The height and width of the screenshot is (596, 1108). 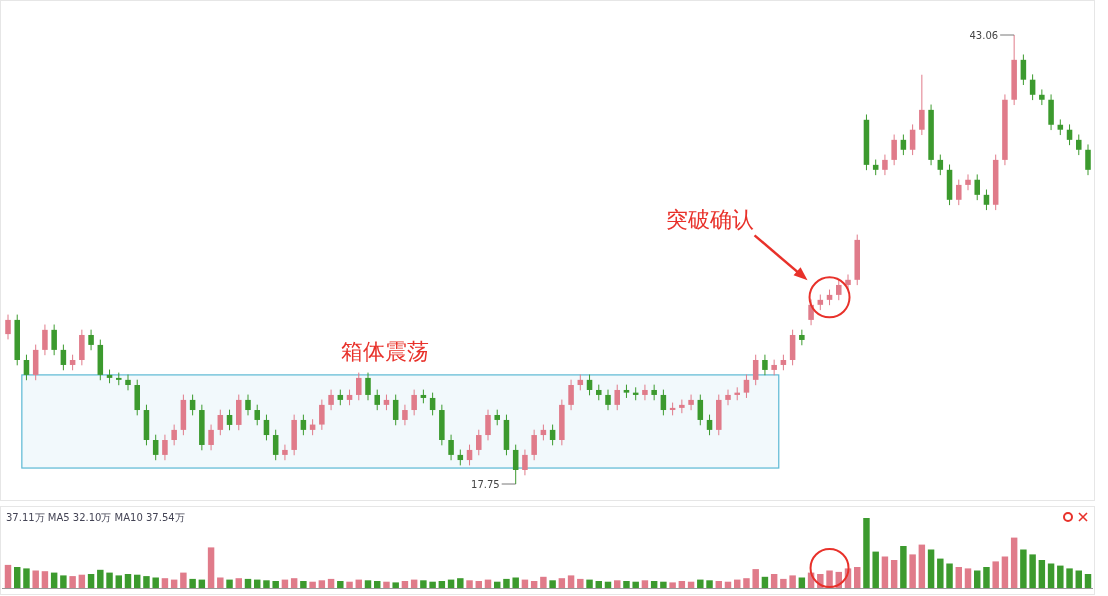 What do you see at coordinates (709, 220) in the screenshot?
I see `annotation: 突破确认` at bounding box center [709, 220].